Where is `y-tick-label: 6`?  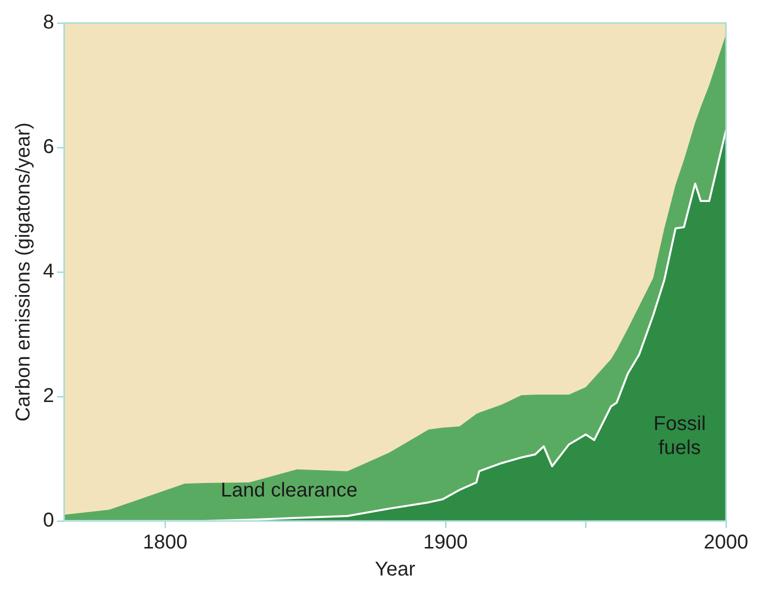
y-tick-label: 6 is located at coordinates (48, 147).